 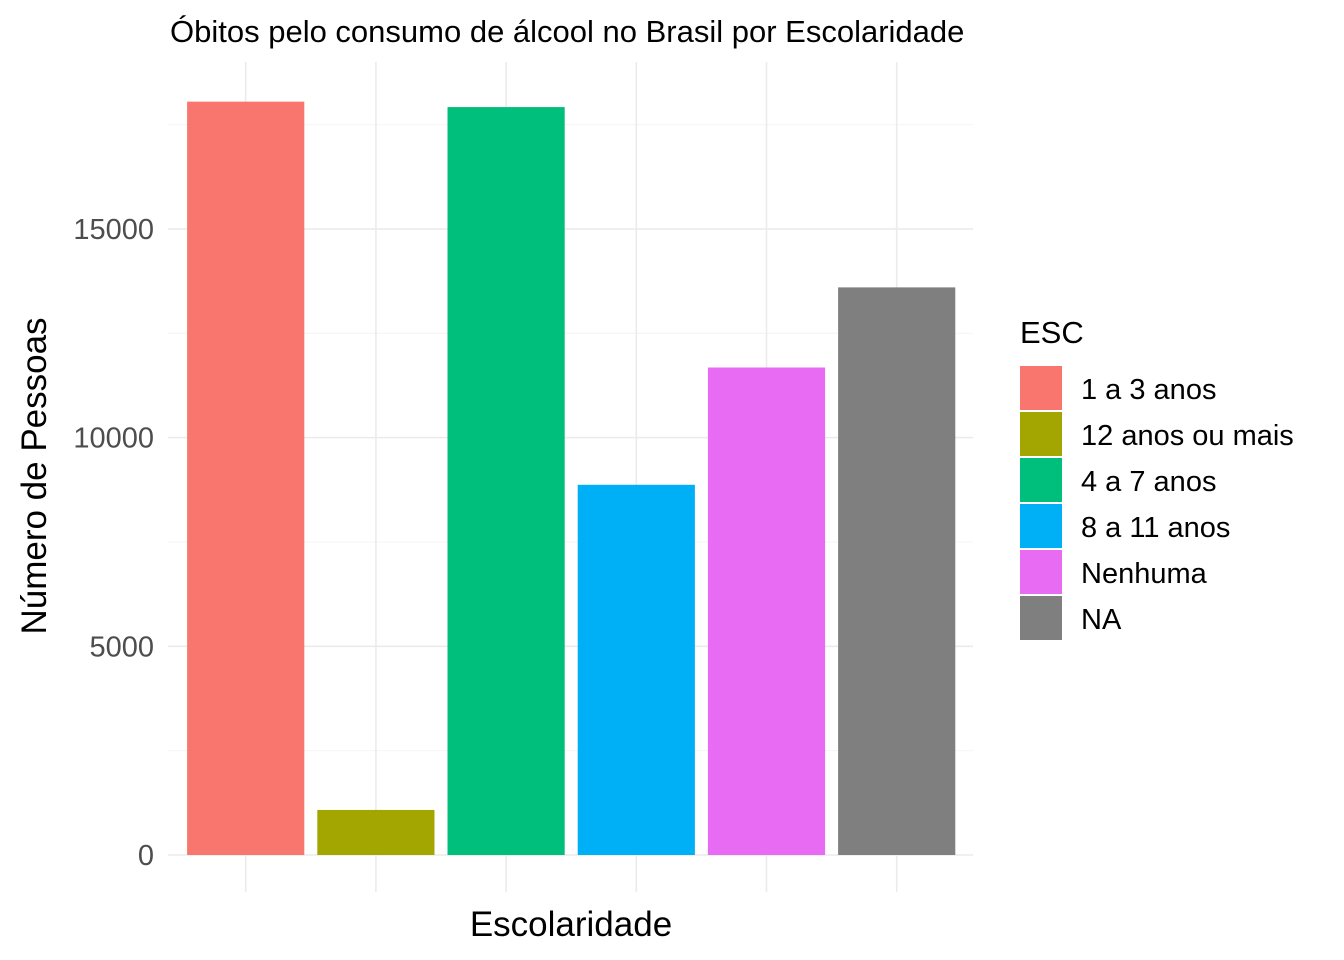 What do you see at coordinates (1148, 482) in the screenshot?
I see `legend-label: 4 a 7 anos` at bounding box center [1148, 482].